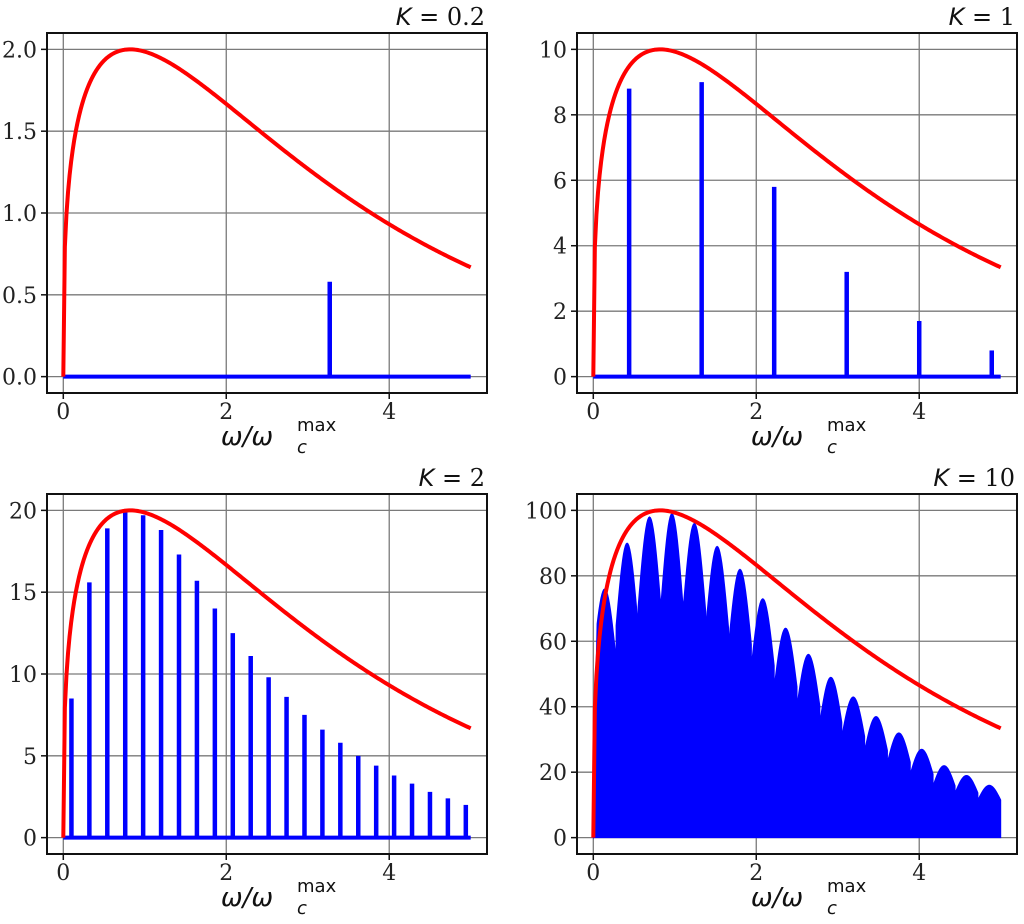  I want to click on y-tick-label: 60, so click(553, 642).